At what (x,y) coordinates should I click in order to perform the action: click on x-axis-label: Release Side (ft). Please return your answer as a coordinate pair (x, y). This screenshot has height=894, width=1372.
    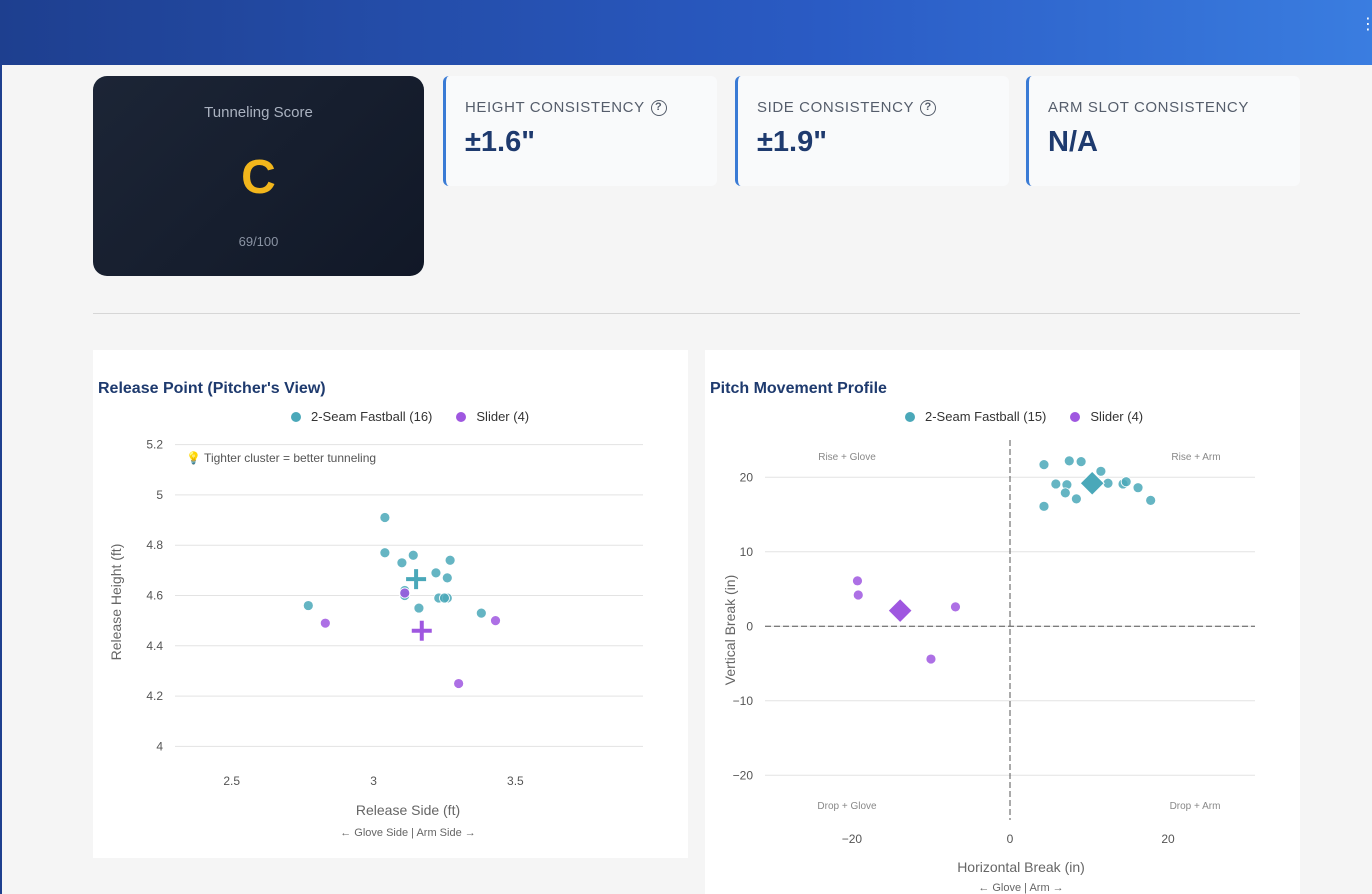
    Looking at the image, I should click on (408, 810).